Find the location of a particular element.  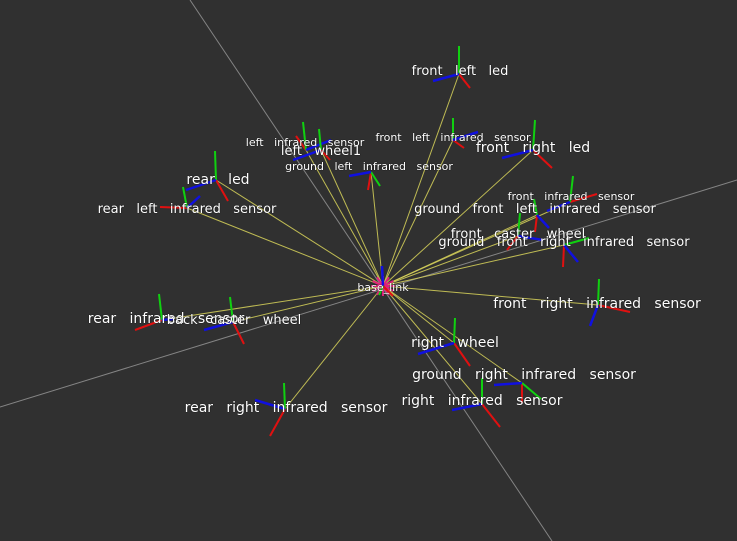

axes-rear-right-infrared-sensor is located at coordinates (270, 409).